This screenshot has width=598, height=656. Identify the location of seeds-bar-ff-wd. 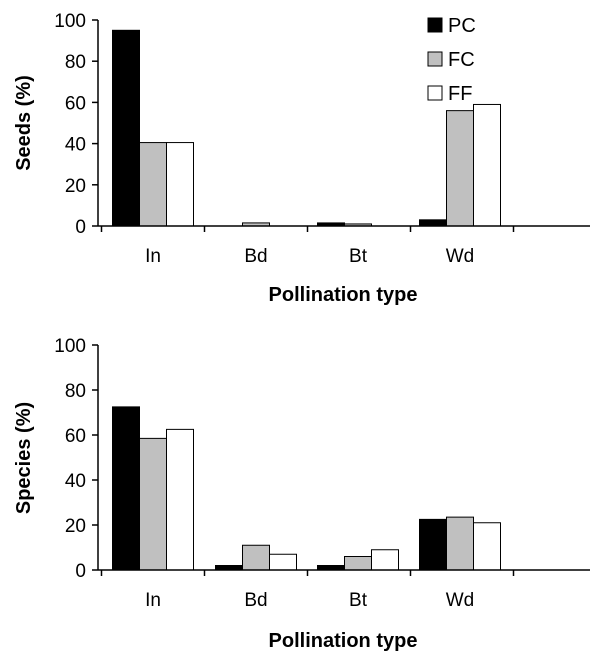
(487, 165).